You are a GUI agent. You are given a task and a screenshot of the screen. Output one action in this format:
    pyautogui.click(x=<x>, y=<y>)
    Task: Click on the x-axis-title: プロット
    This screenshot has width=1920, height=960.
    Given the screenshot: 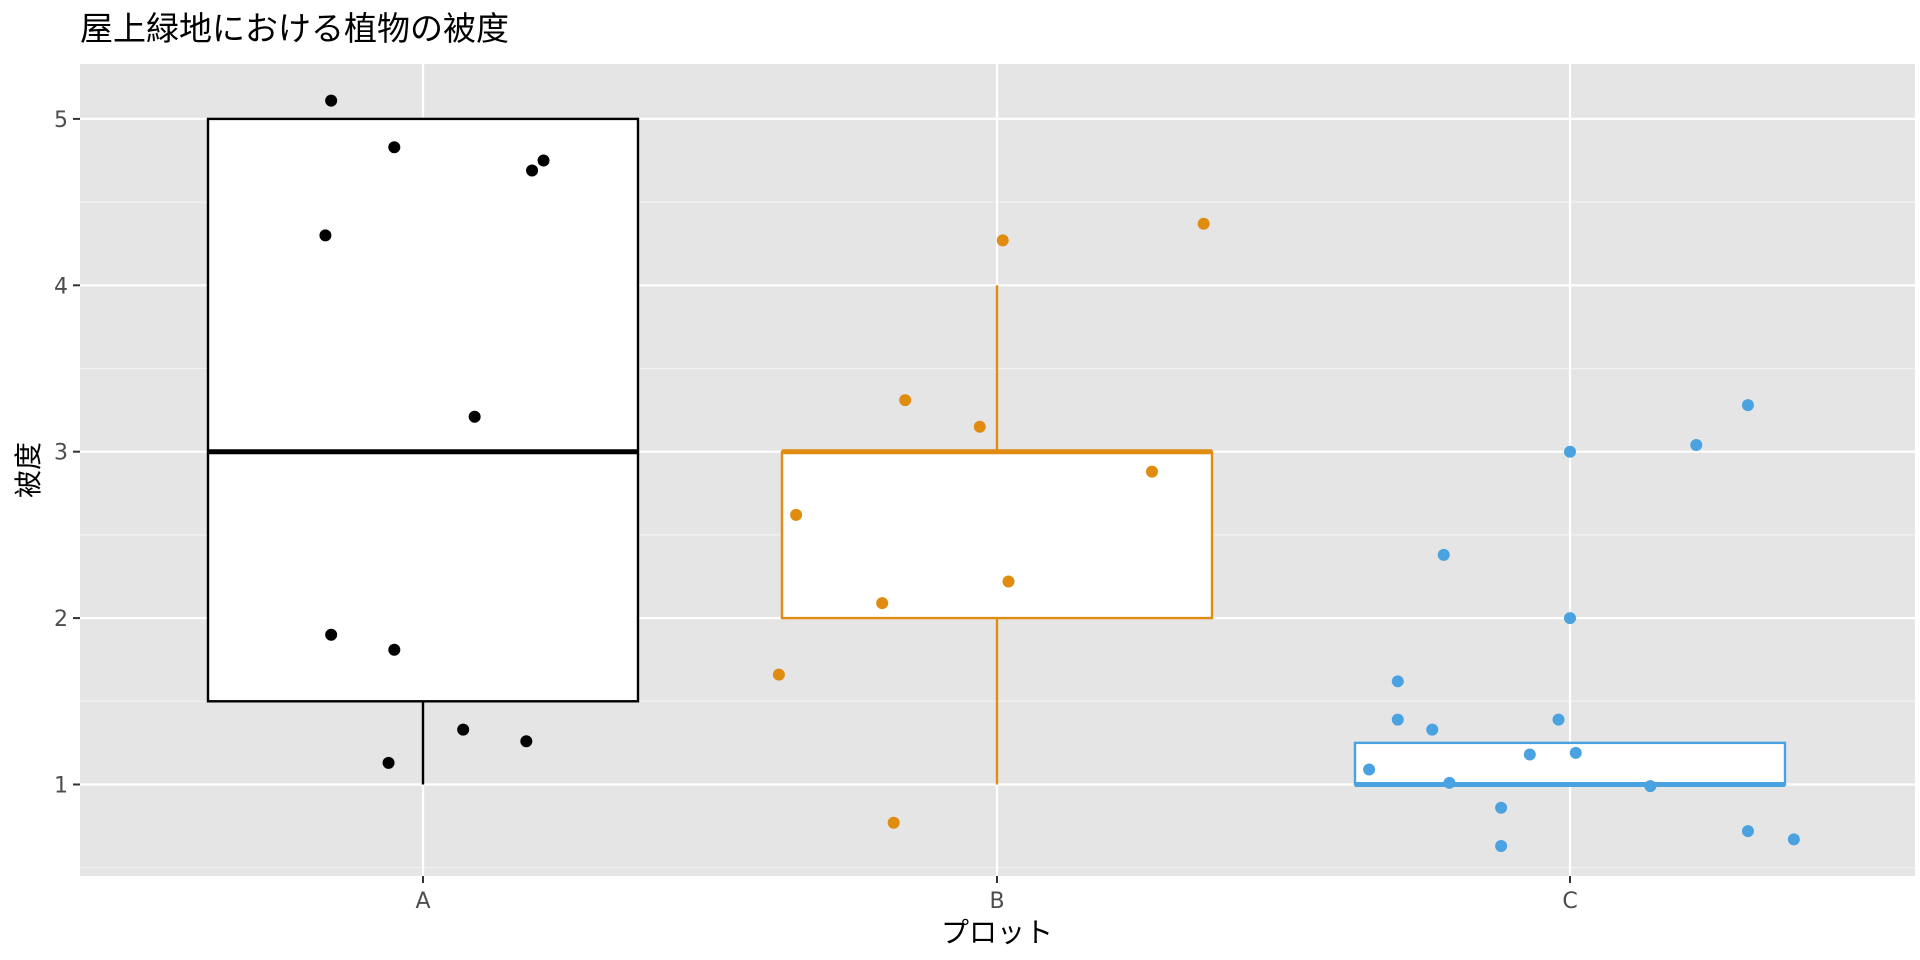 What is the action you would take?
    pyautogui.click(x=997, y=932)
    